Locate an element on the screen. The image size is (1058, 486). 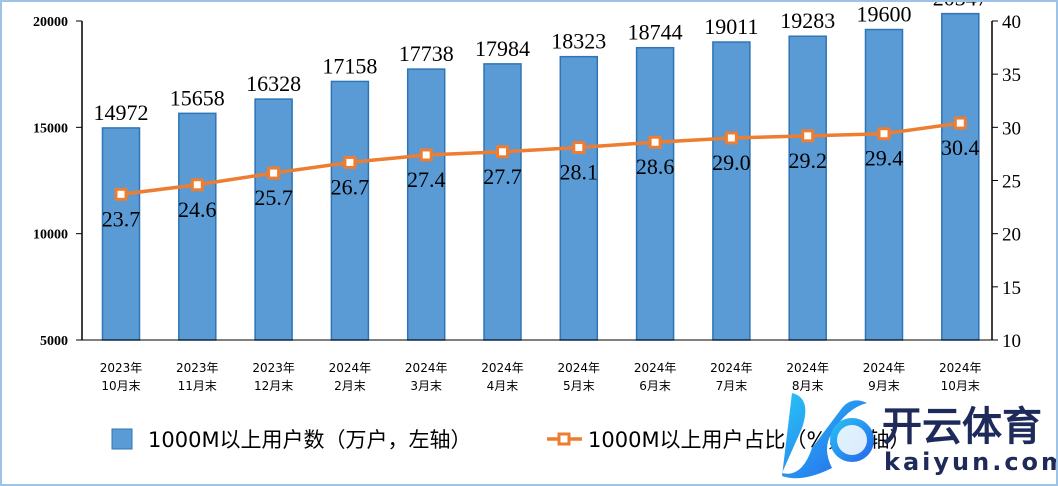
line-data-label: 29.4 is located at coordinates (884, 158).